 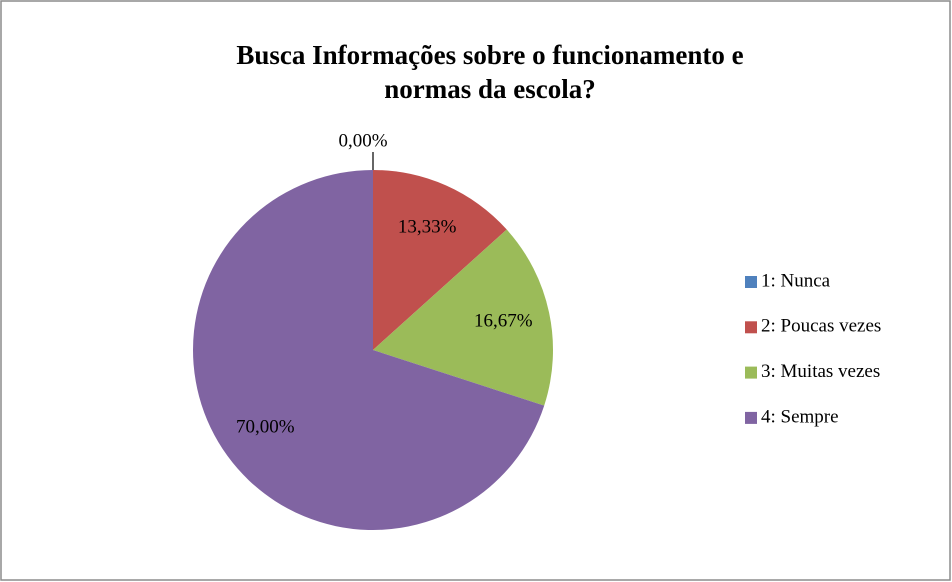 What do you see at coordinates (427, 227) in the screenshot?
I see `data-label: 13,33%` at bounding box center [427, 227].